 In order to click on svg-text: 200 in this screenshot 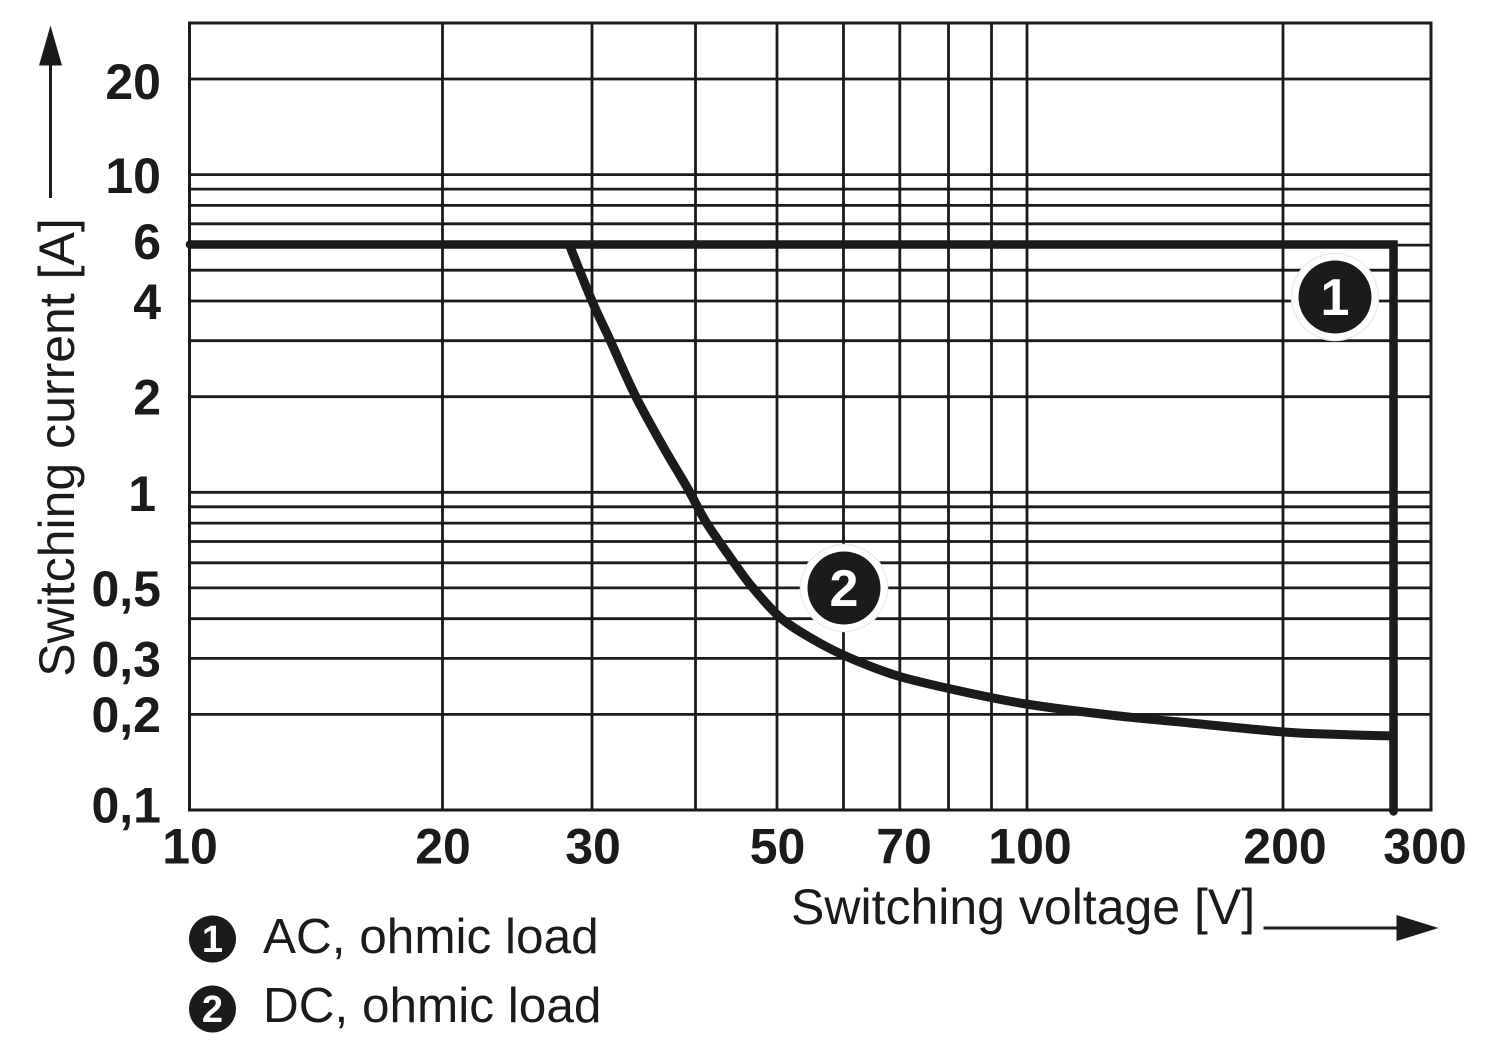, I will do `click(1284, 847)`.